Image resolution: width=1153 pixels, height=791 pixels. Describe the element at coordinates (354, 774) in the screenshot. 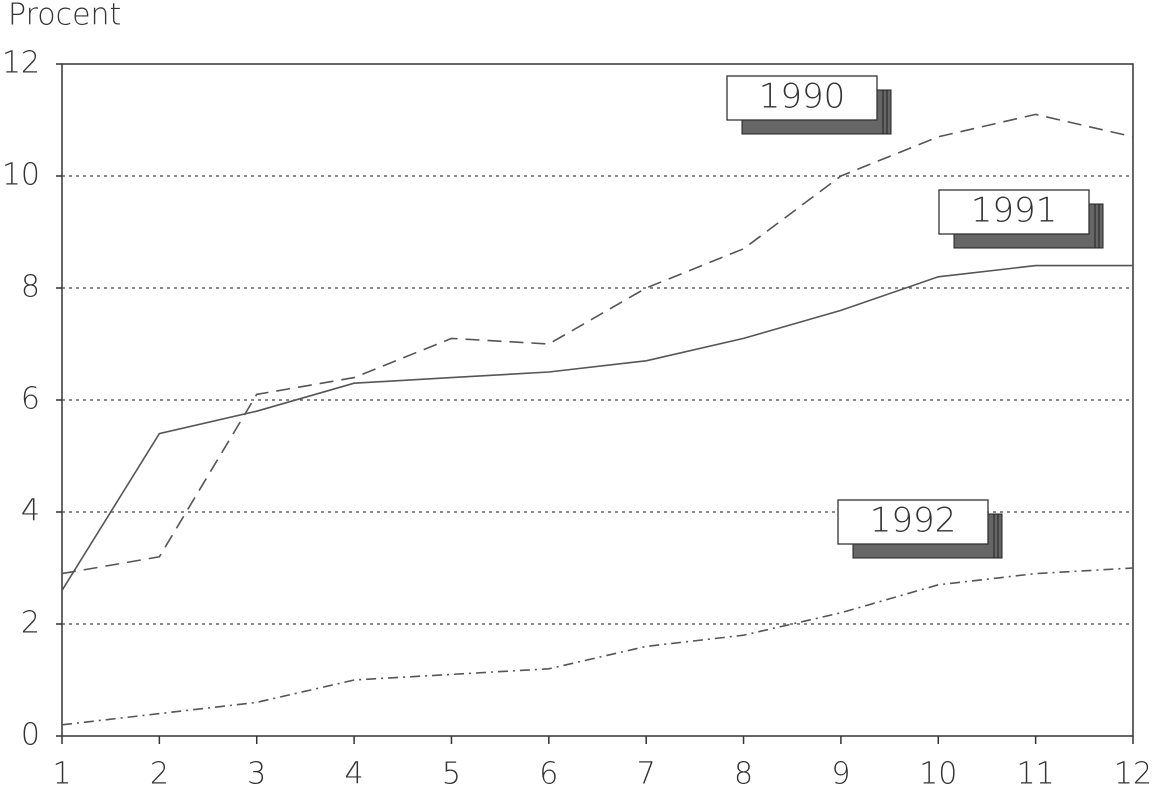

I see `x-tick-label: 4` at that location.